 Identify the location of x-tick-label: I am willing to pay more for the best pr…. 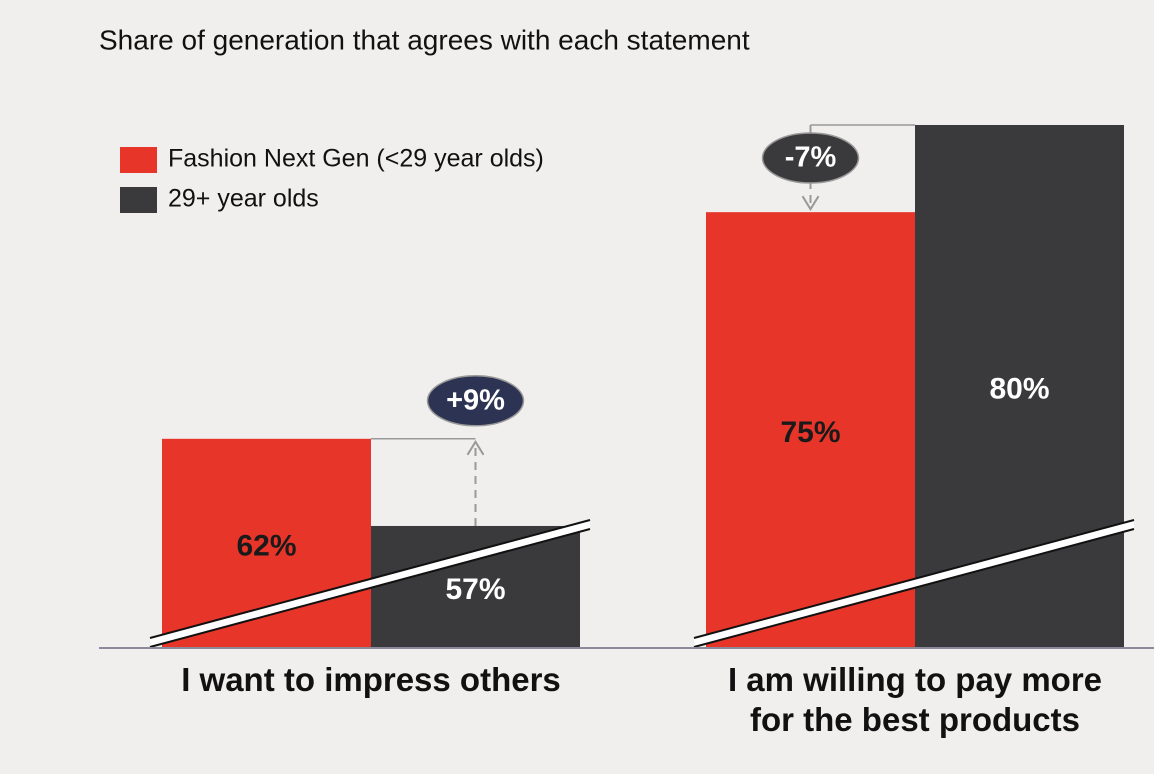
(915, 699).